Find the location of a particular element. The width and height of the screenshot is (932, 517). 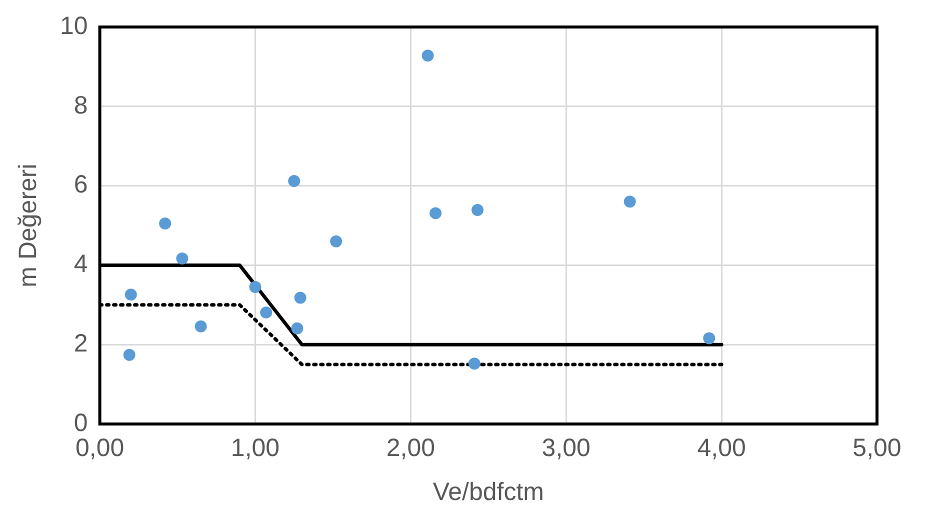

y-tick-label: 10 is located at coordinates (74, 26).